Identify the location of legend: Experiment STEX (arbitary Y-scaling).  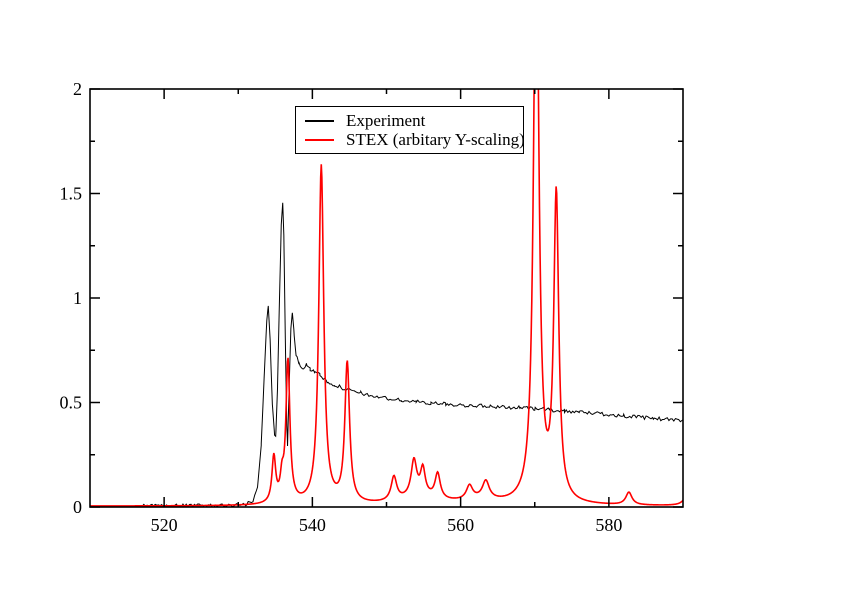
(410, 130).